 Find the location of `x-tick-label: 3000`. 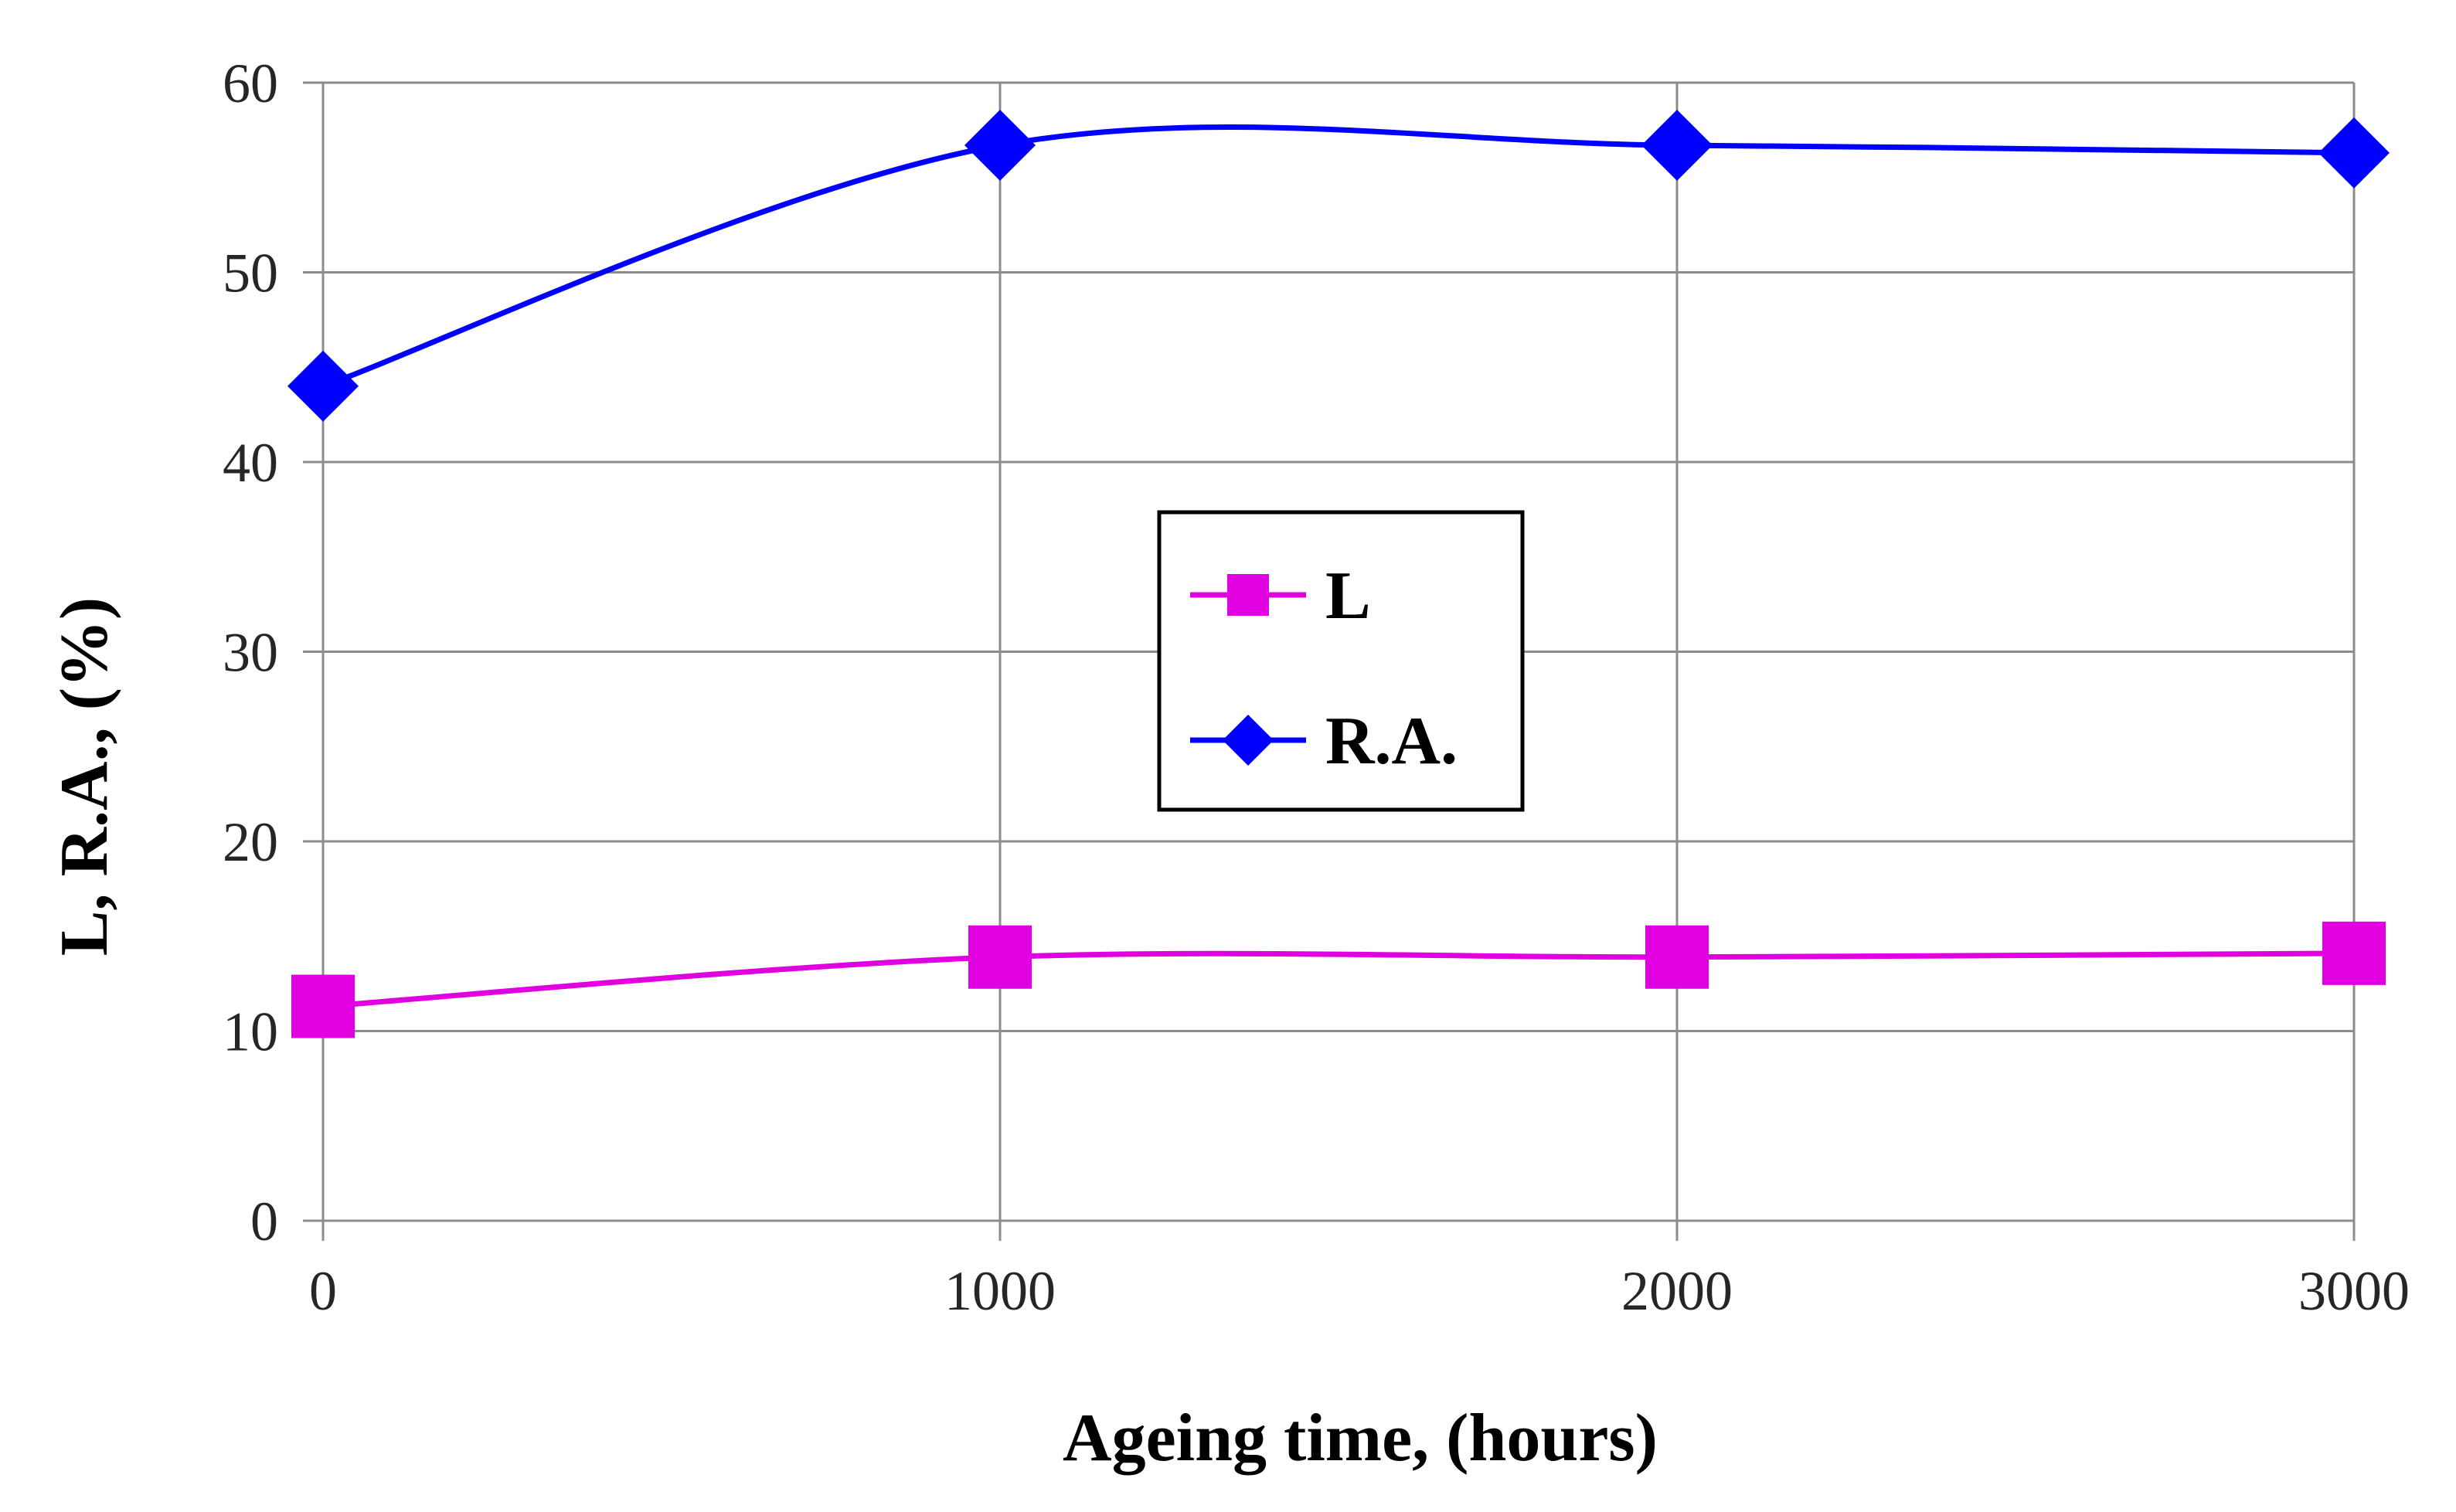

x-tick-label: 3000 is located at coordinates (2354, 1291).